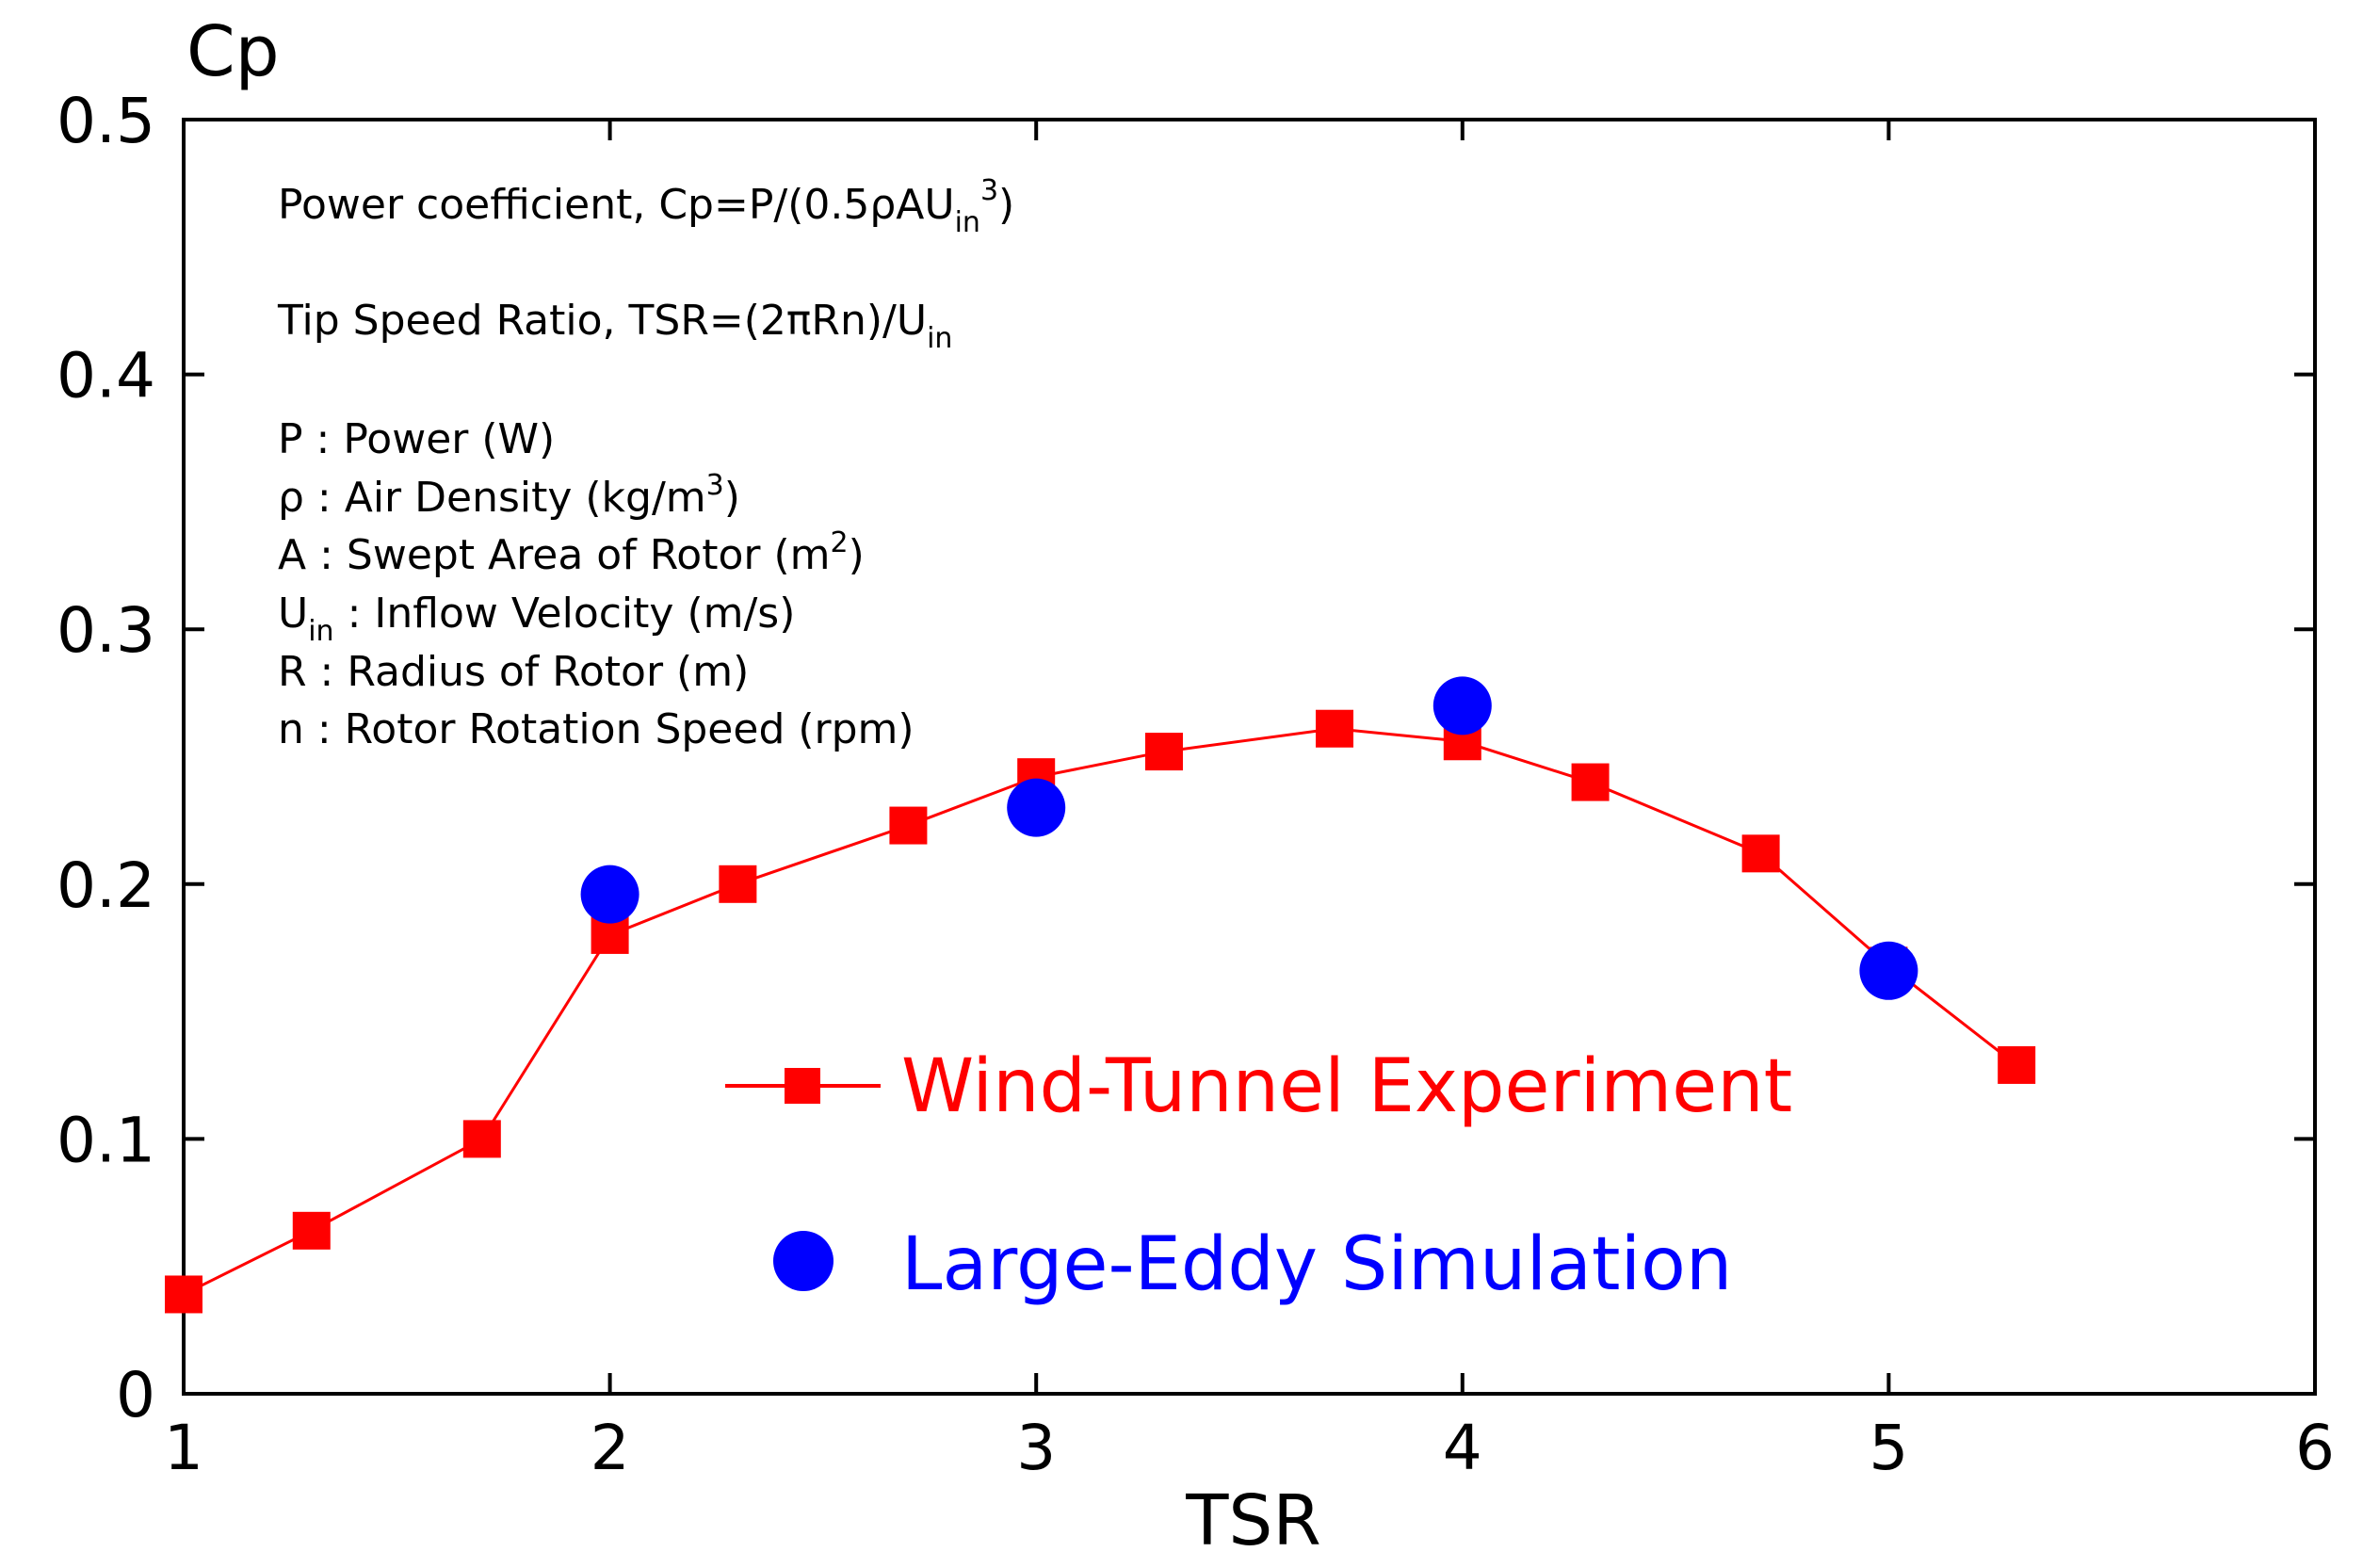 The image size is (2363, 1568). Describe the element at coordinates (803, 1261) in the screenshot. I see `legend-simulation-marker` at that location.